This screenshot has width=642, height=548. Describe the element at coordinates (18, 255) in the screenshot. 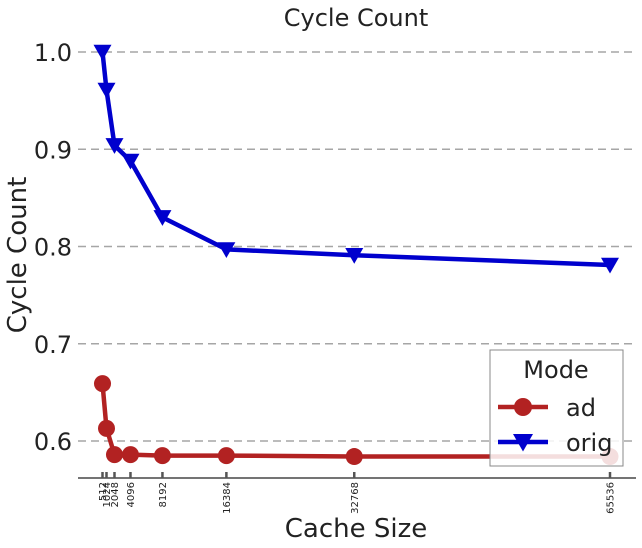

I see `y-axis-label: Cycle Count` at that location.